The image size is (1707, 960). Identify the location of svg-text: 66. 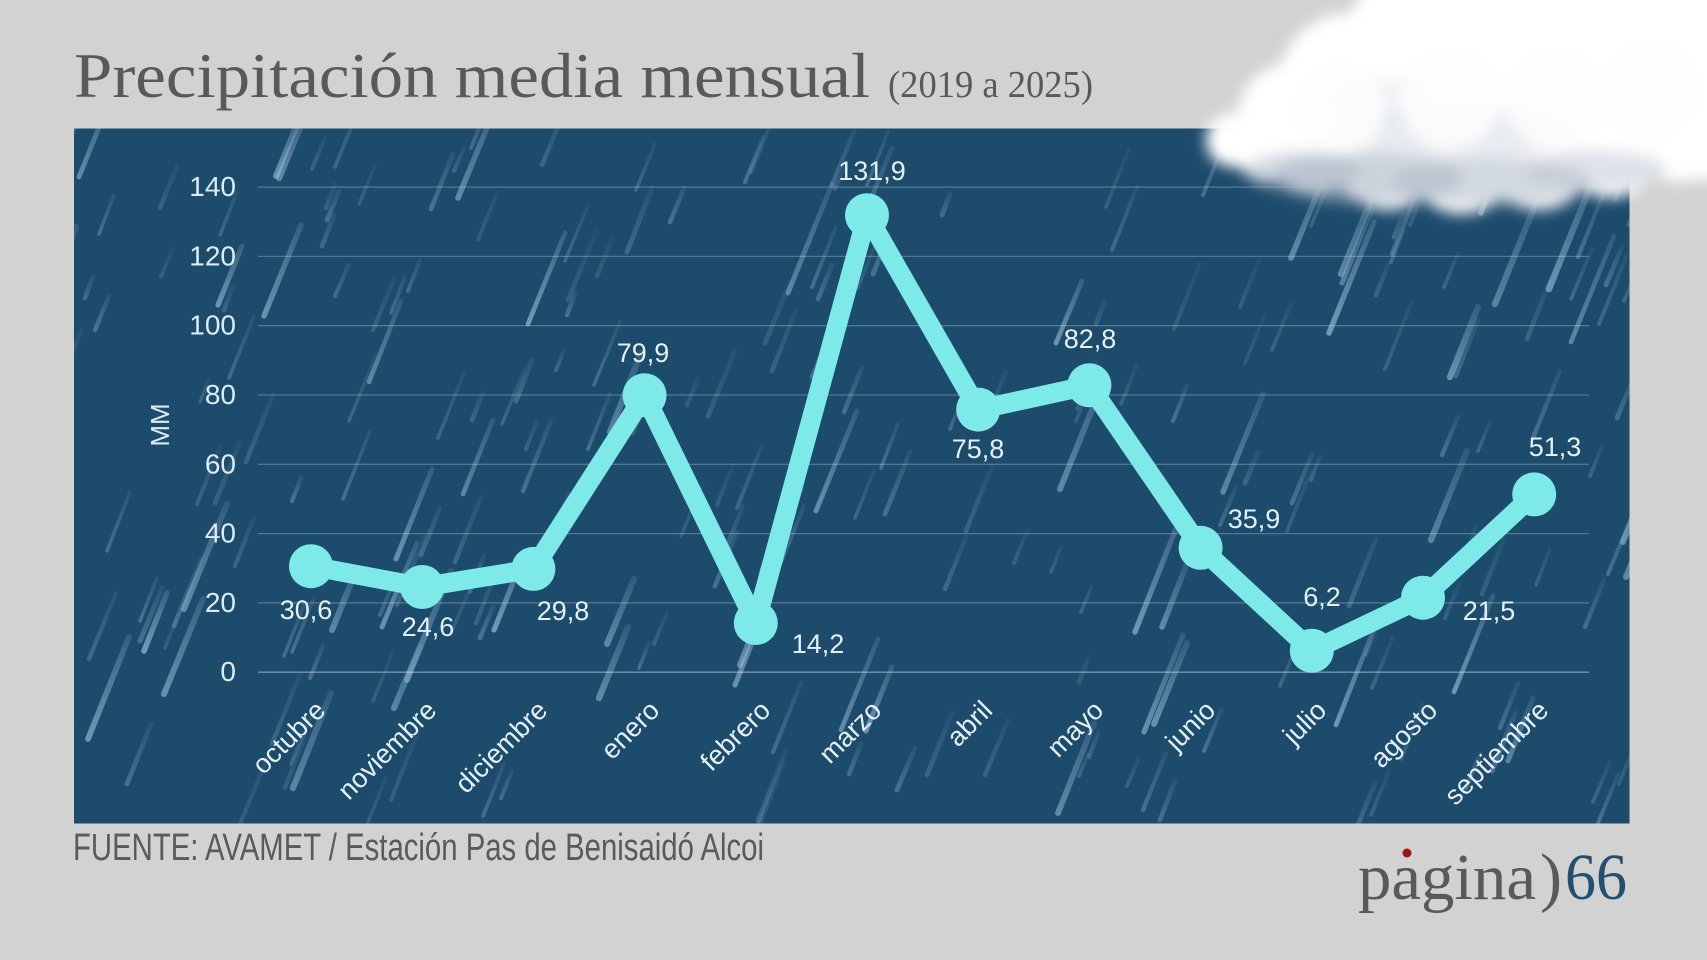
(1596, 877).